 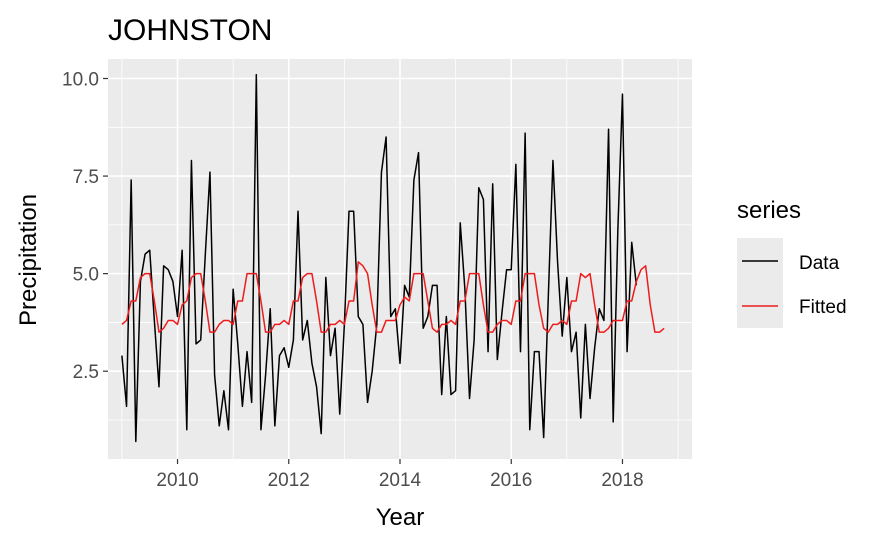 What do you see at coordinates (28, 260) in the screenshot?
I see `y-axis-title: Precipitation` at bounding box center [28, 260].